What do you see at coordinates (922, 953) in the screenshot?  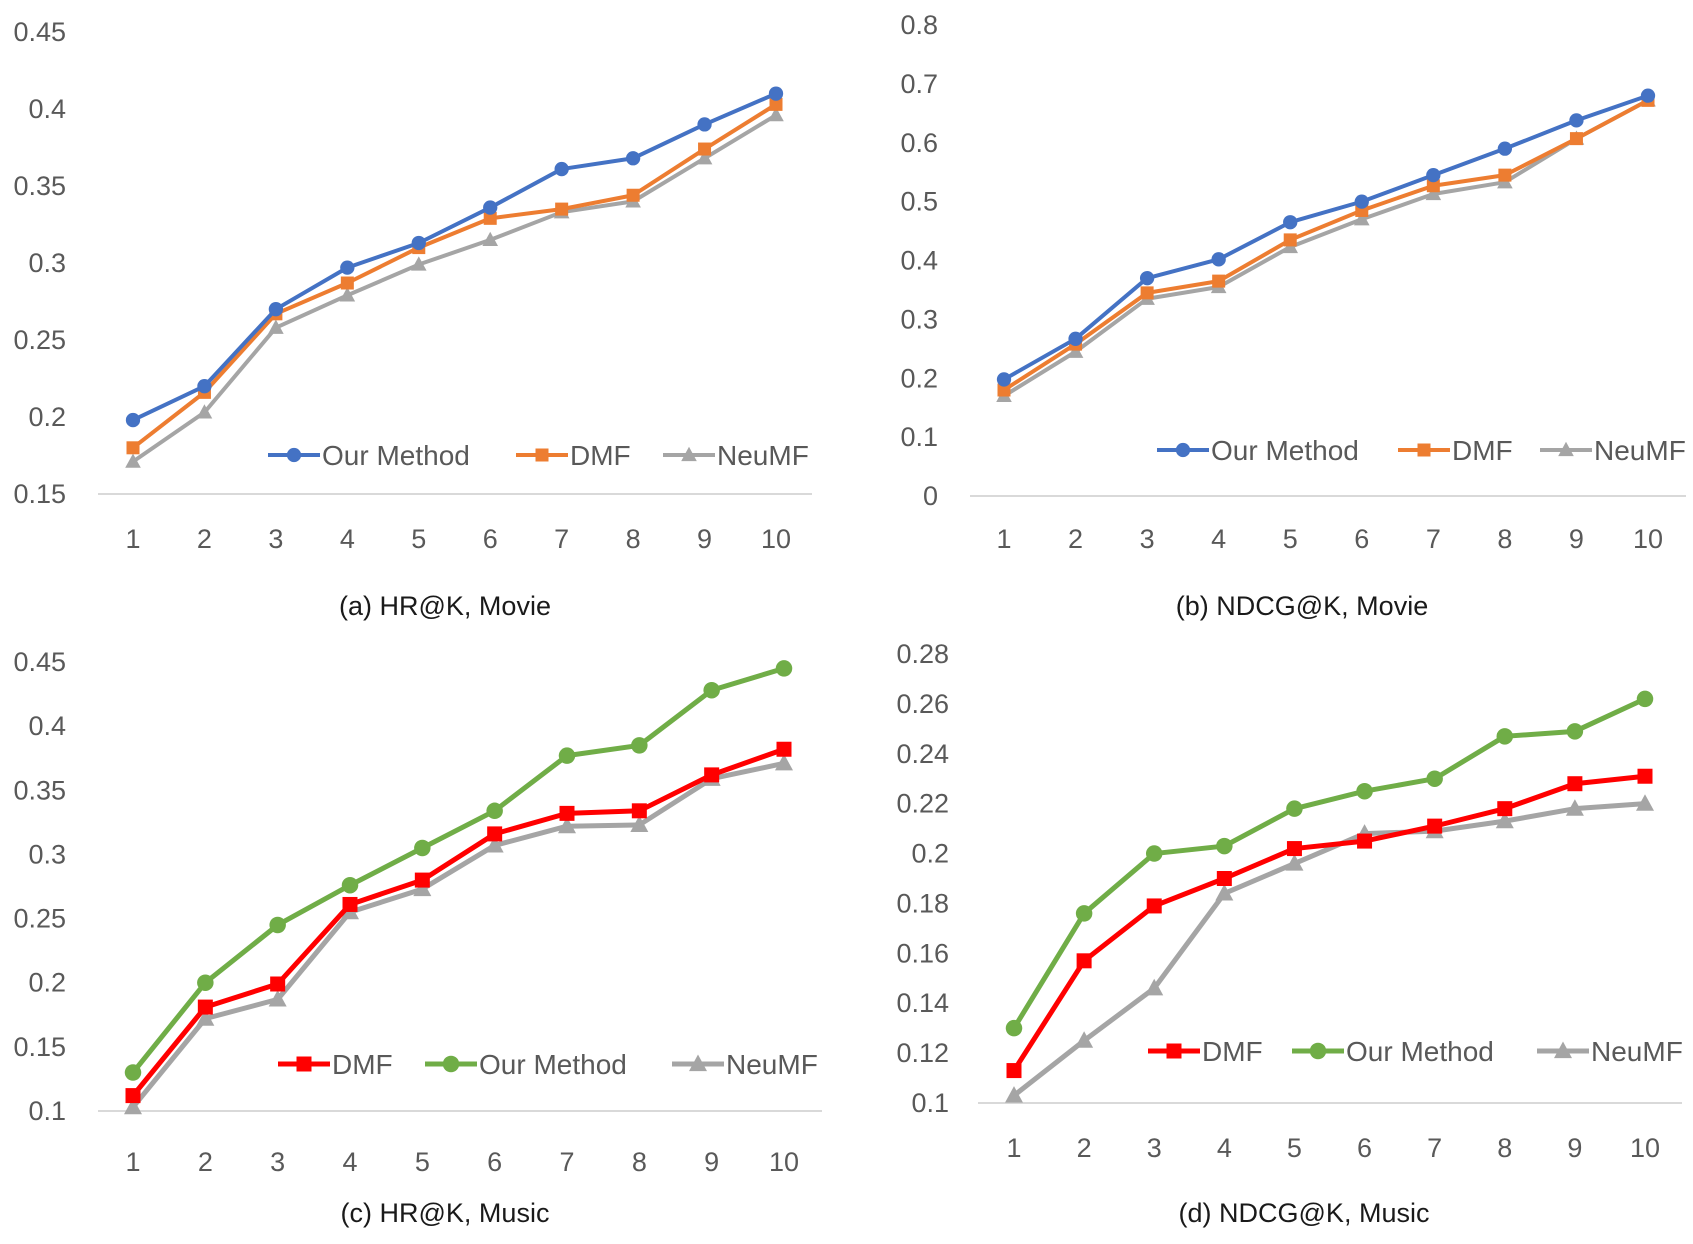 I see `y-tick-label: 0.16` at bounding box center [922, 953].